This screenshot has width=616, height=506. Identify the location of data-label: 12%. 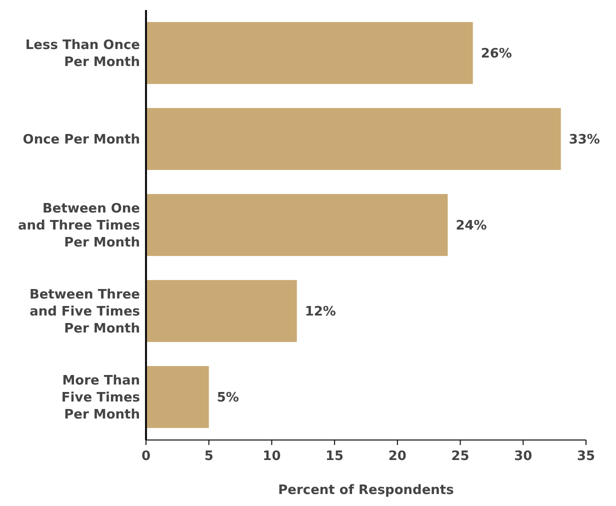
(320, 312).